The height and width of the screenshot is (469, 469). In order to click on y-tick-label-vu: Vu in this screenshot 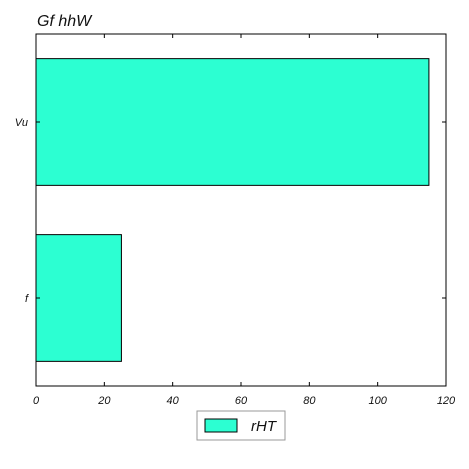, I will do `click(21, 123)`.